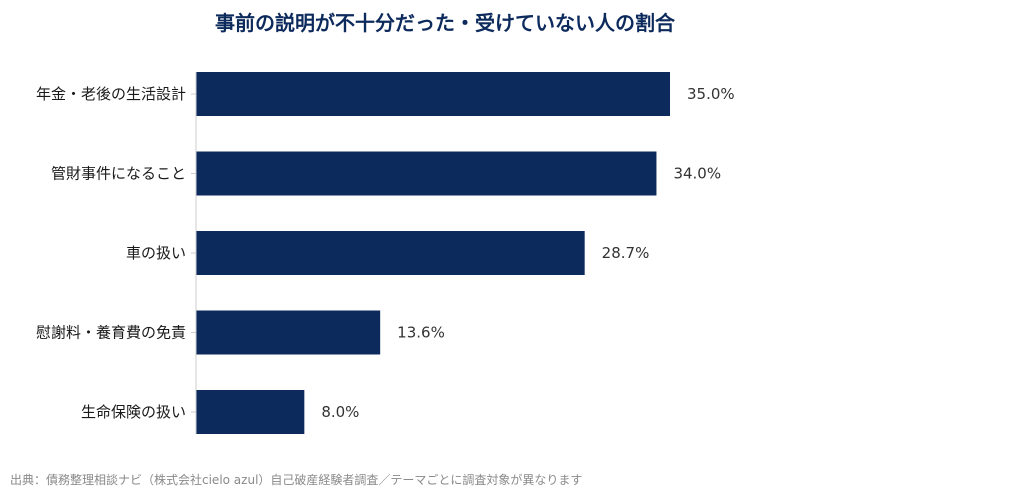  I want to click on category-label-3: 慰謝料・養育費の免責, so click(111, 333).